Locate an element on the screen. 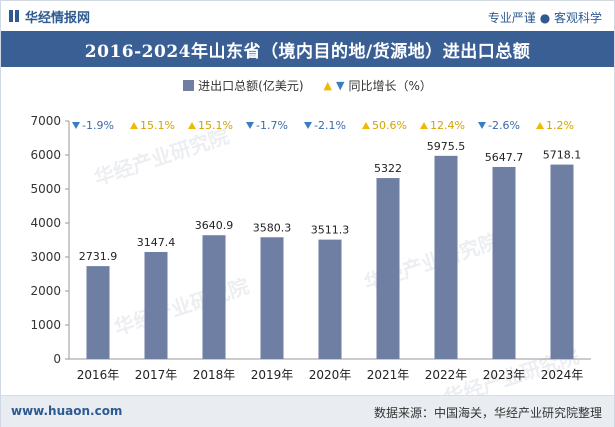 Image resolution: width=615 pixels, height=427 pixels. growth-label: -2.1% is located at coordinates (330, 125).